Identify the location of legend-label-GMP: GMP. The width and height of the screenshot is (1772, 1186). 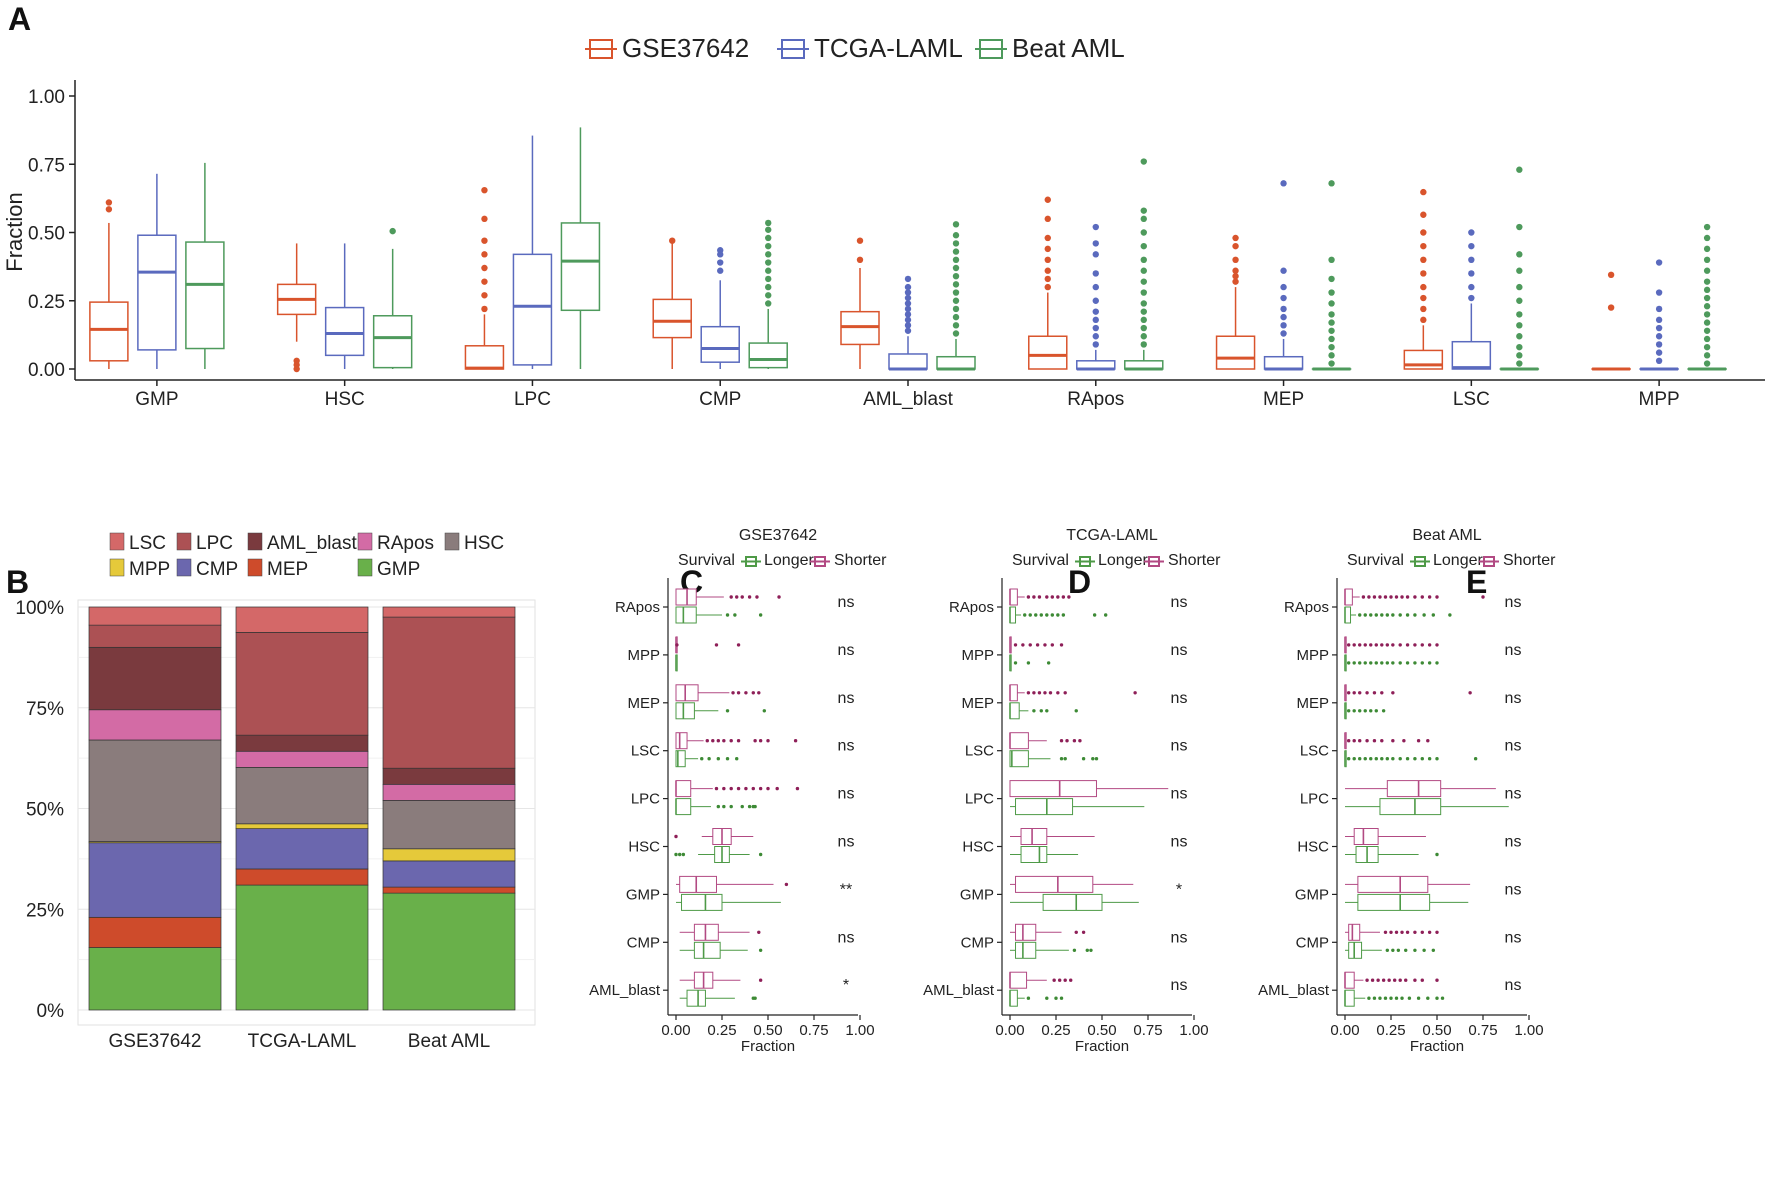
(398, 569).